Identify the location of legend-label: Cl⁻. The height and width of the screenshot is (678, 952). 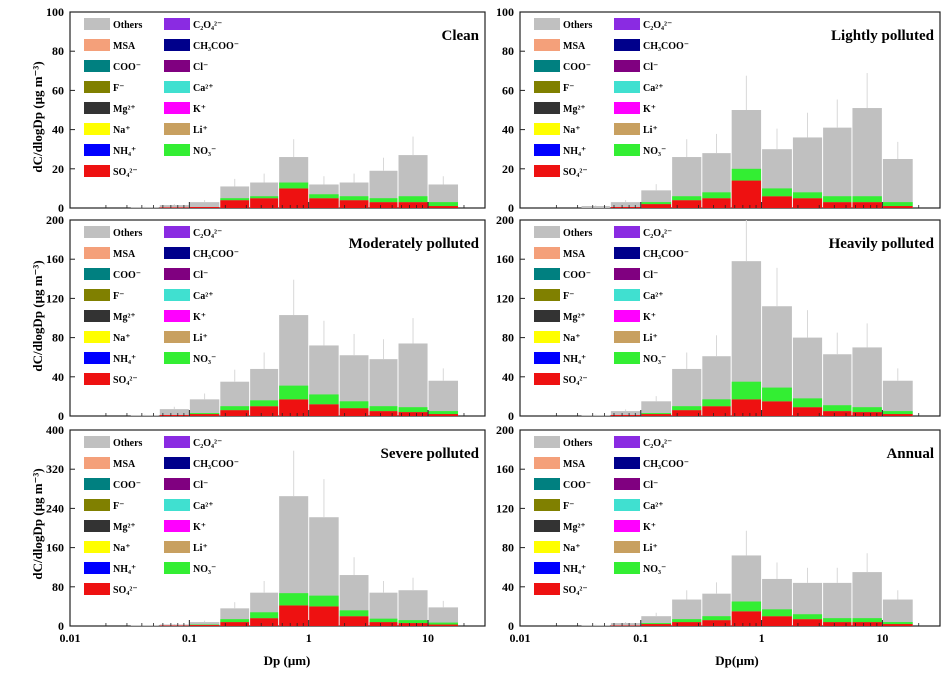
(200, 275).